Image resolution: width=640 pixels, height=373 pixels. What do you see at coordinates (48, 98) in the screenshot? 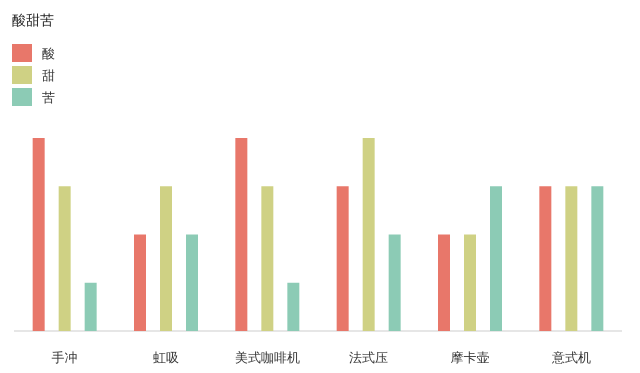
I see `legend-label: 苦` at bounding box center [48, 98].